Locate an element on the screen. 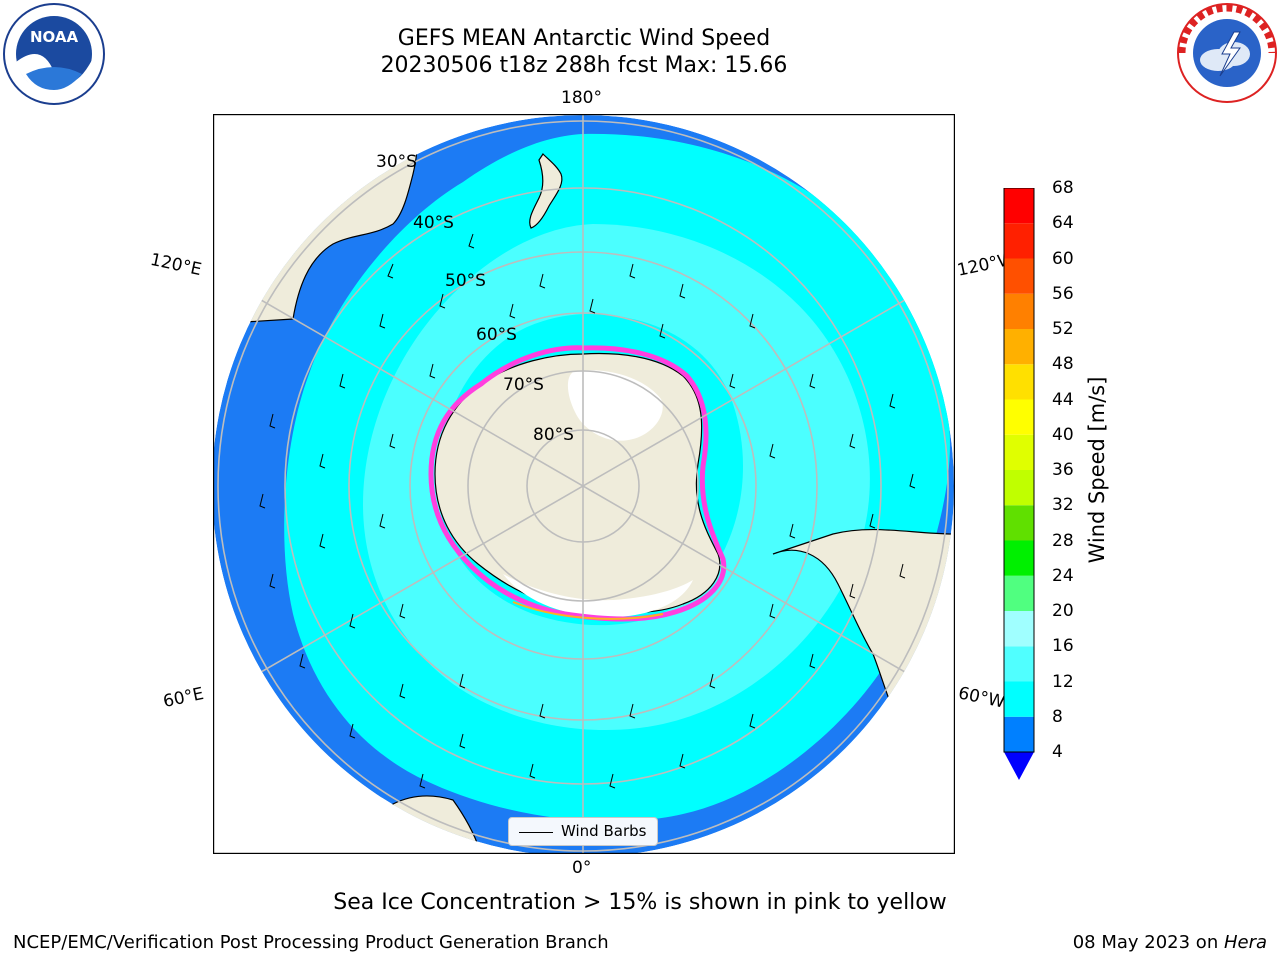 The height and width of the screenshot is (960, 1280). footer-host: Hera is located at coordinates (1245, 942).